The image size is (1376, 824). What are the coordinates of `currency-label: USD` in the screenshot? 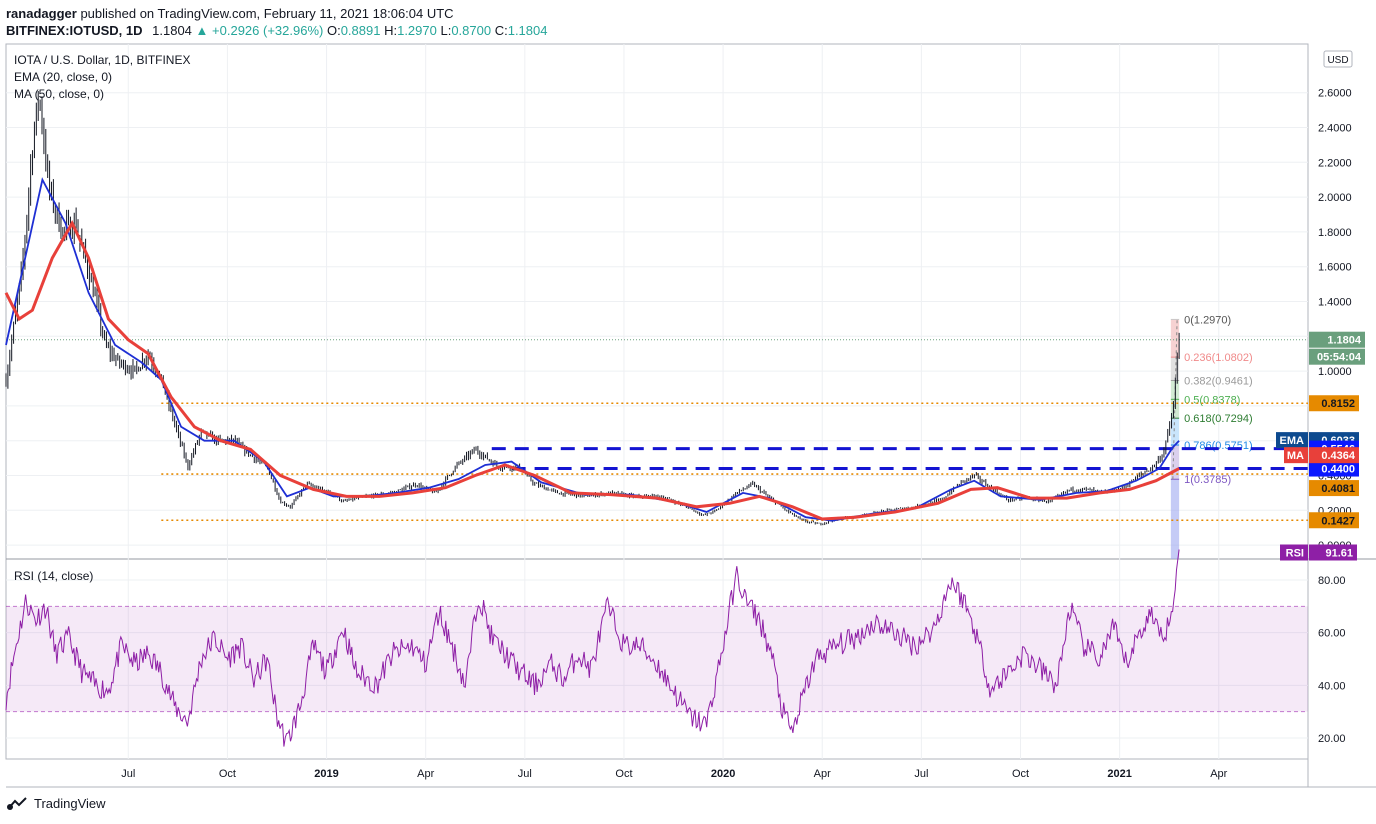 It's located at (1337, 60).